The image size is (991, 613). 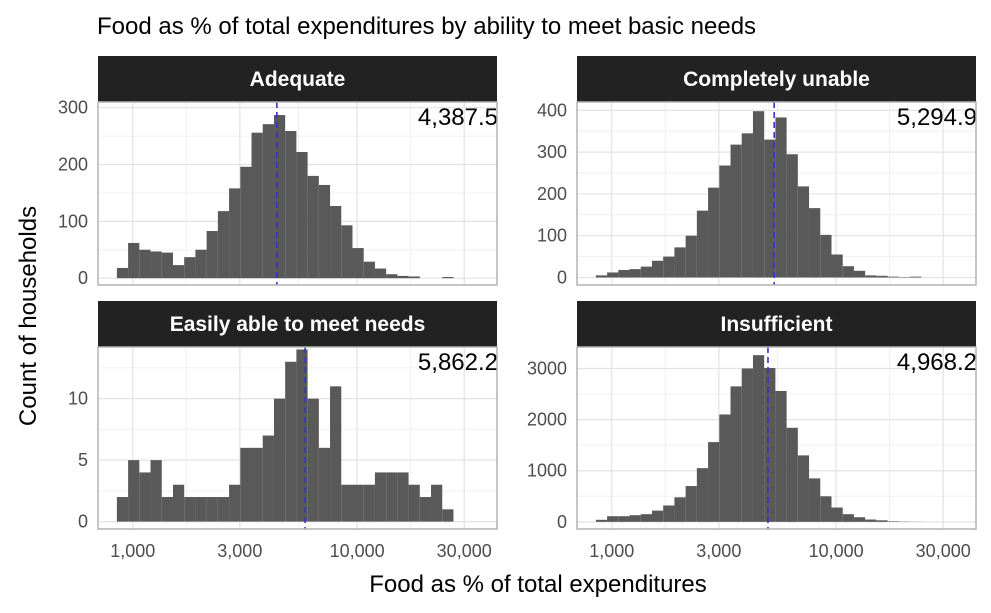 I want to click on facet-strip-label: Adequate, so click(x=298, y=79).